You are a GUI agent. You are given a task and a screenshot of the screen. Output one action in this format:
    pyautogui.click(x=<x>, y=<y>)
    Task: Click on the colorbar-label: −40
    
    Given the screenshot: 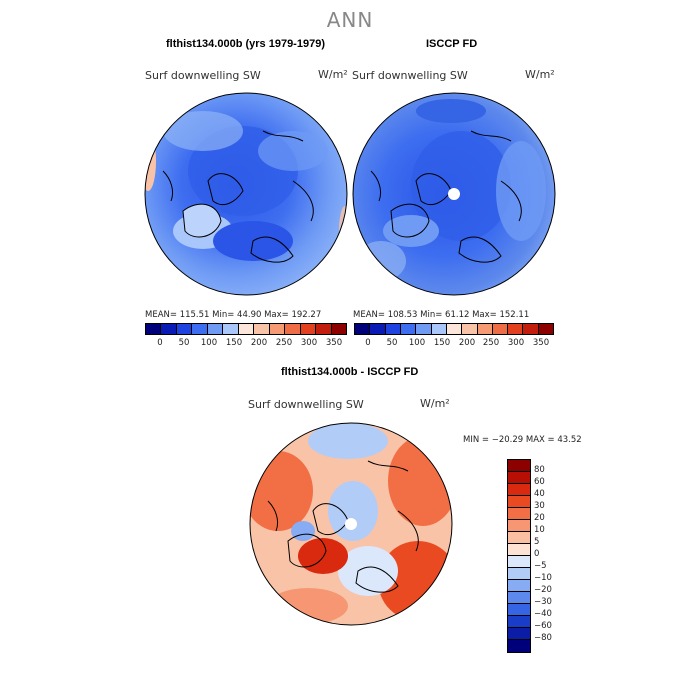 What is the action you would take?
    pyautogui.click(x=543, y=614)
    